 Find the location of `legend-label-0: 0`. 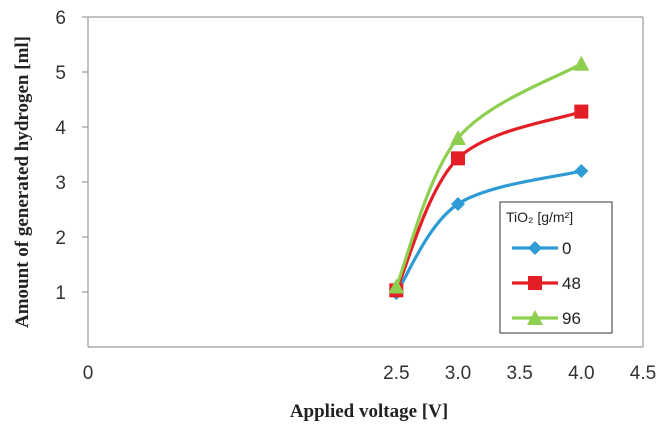

legend-label-0: 0 is located at coordinates (566, 248).